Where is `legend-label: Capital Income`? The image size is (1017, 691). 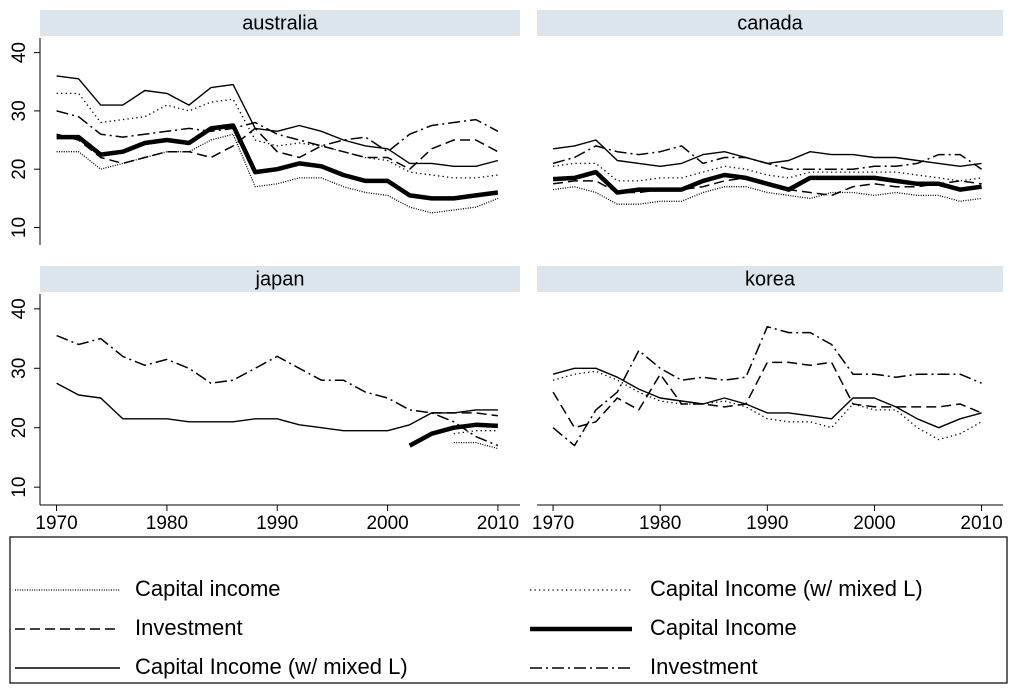 legend-label: Capital Income is located at coordinates (723, 627).